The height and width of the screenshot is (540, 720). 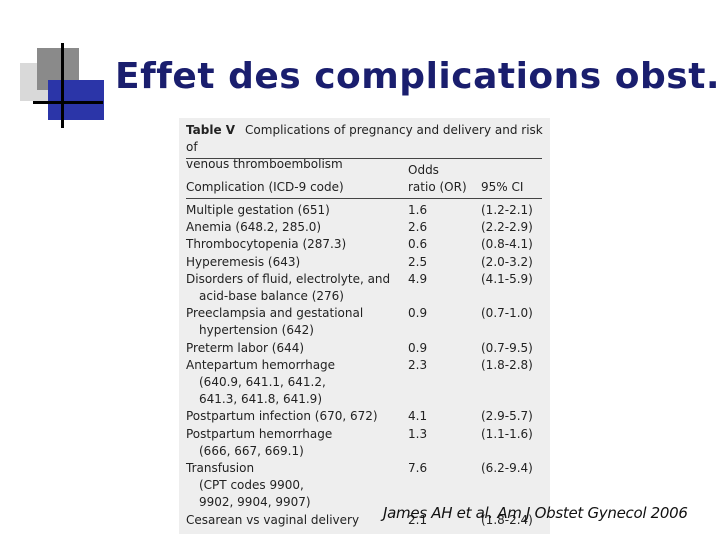 What do you see at coordinates (507, 313) in the screenshot?
I see `cell-ci: (0.7-1.0)` at bounding box center [507, 313].